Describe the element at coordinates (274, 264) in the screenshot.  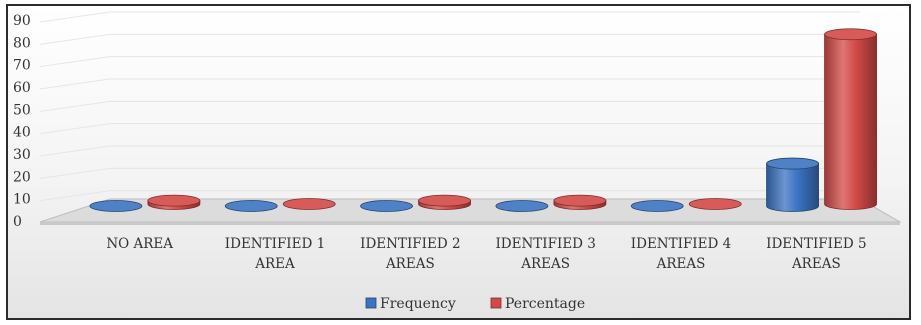
I see `x-category-label: AREA` at that location.